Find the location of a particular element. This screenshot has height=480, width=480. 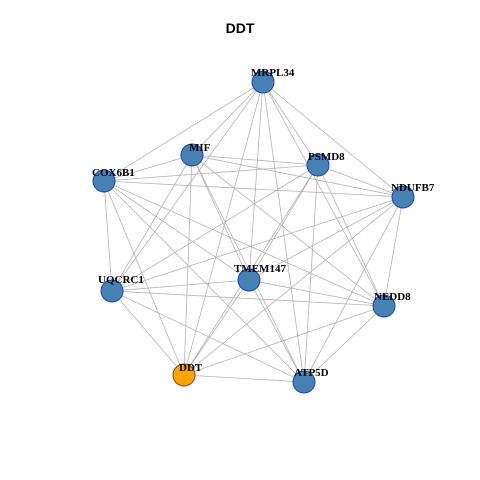

node-circle-ddt is located at coordinates (184, 375).